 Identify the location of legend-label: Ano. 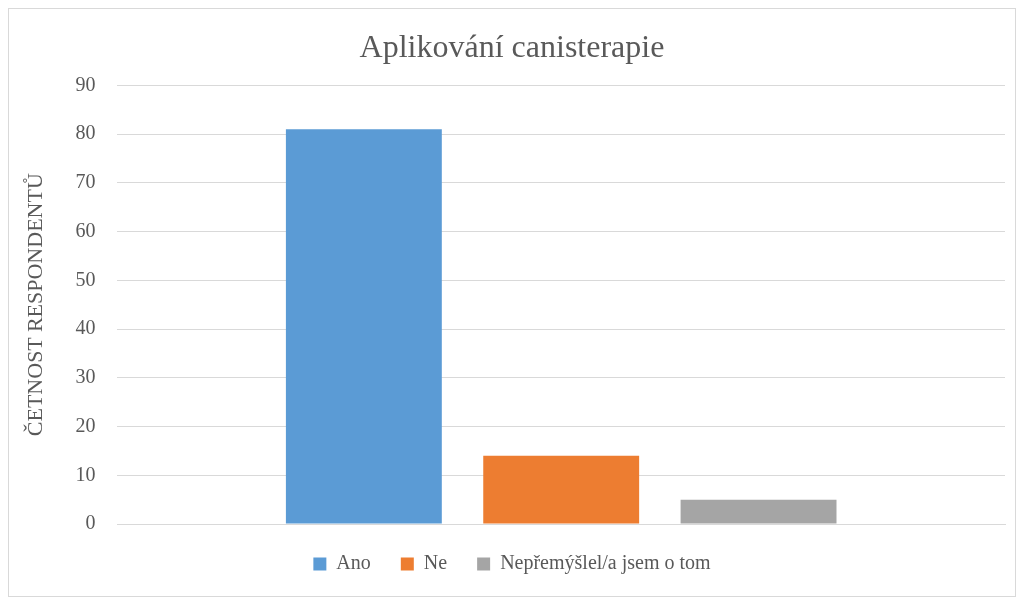
(353, 562).